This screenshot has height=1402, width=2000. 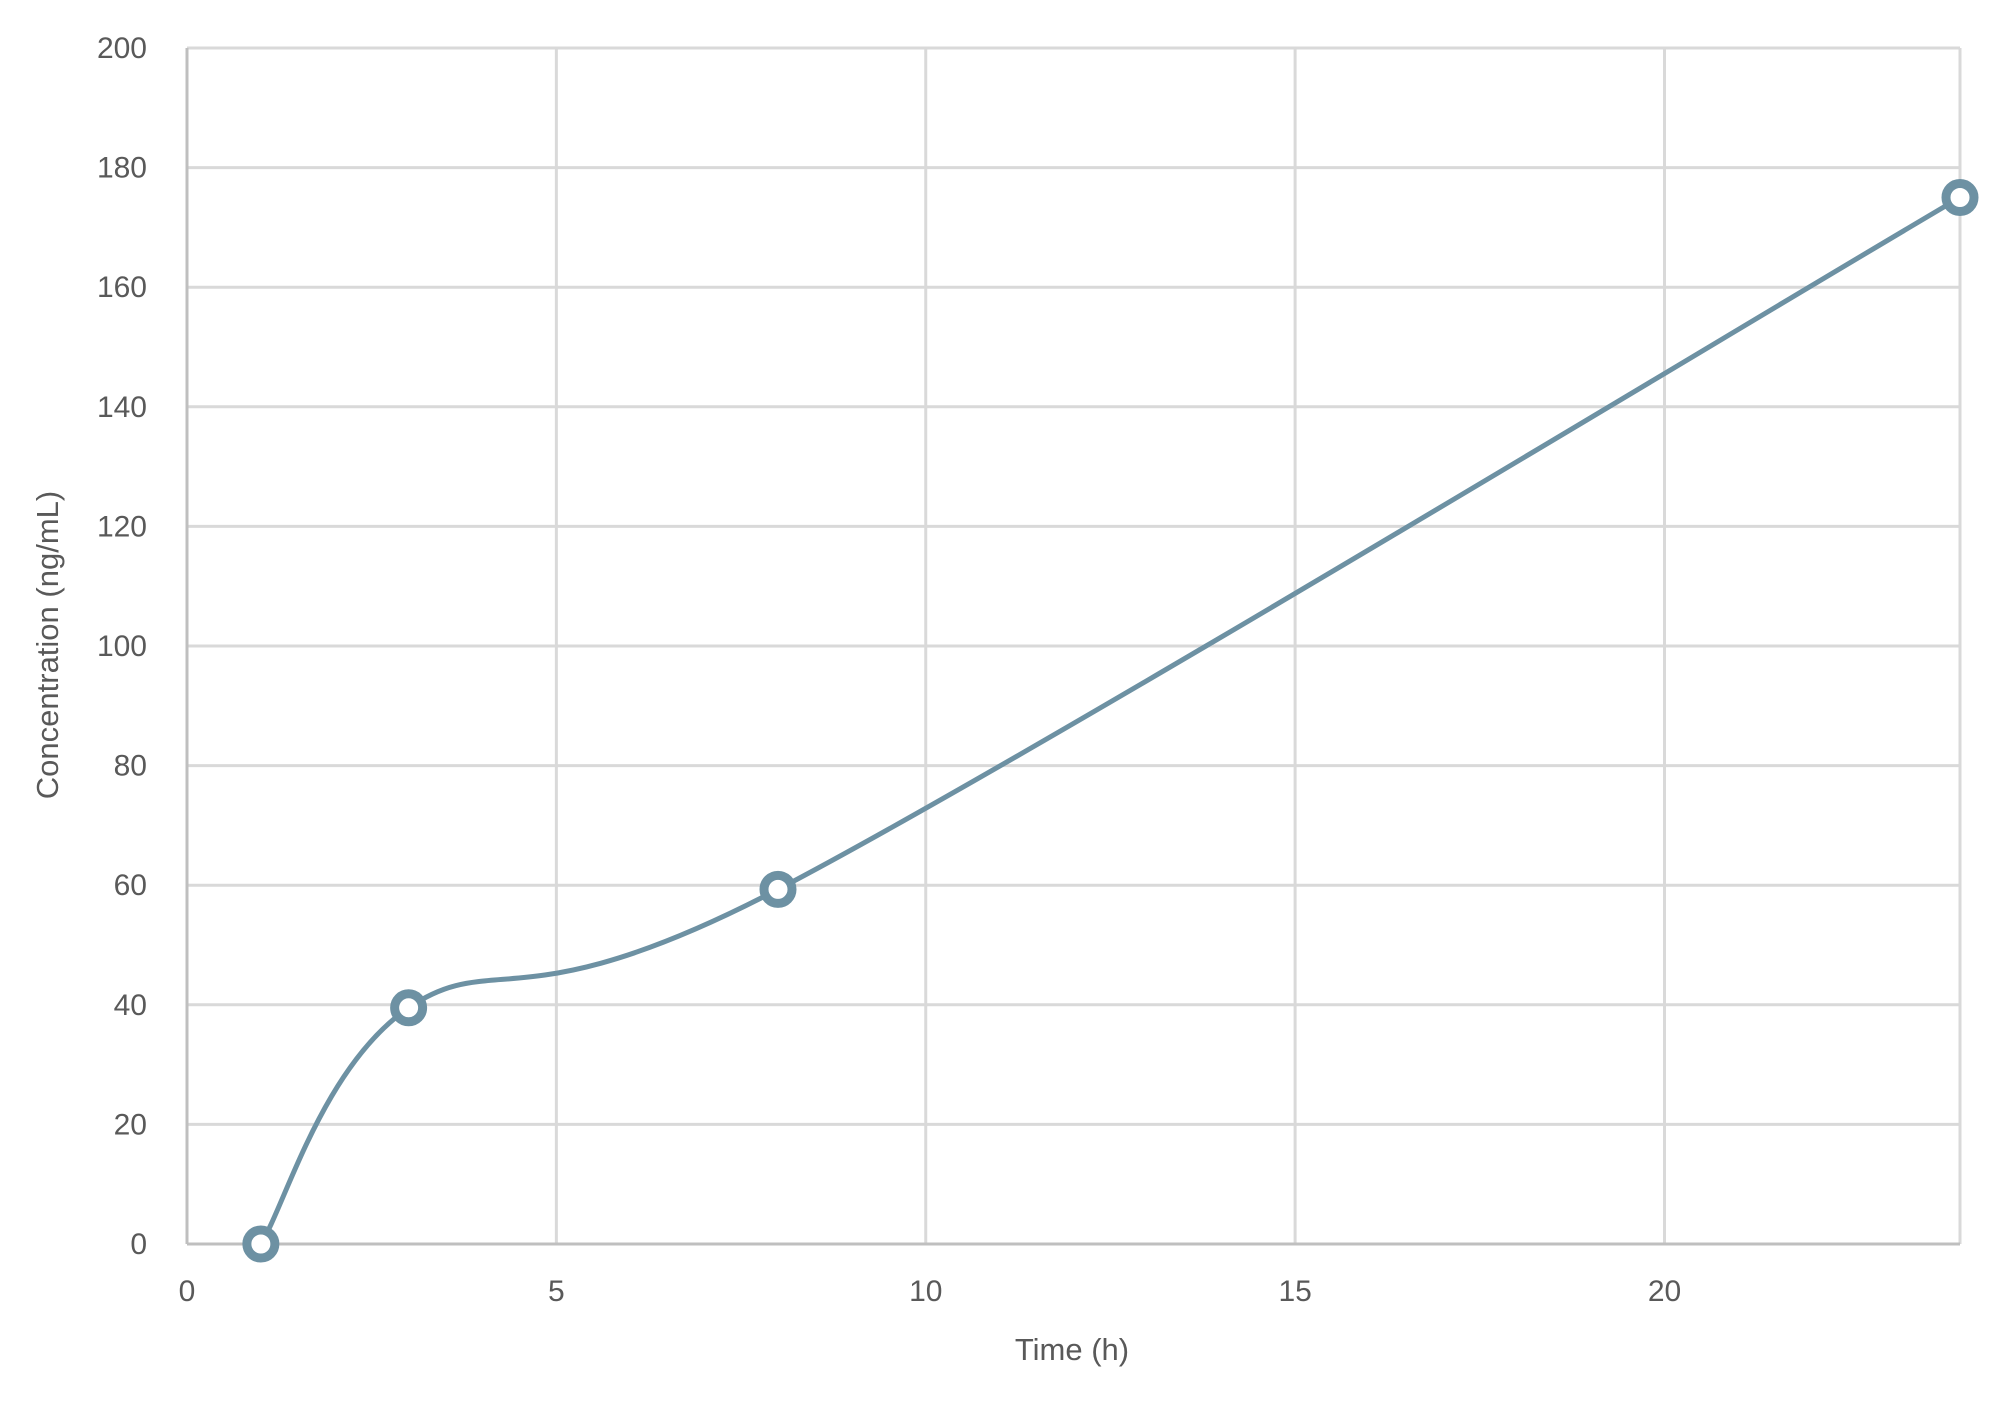 What do you see at coordinates (130, 885) in the screenshot?
I see `y-tick-label: 60` at bounding box center [130, 885].